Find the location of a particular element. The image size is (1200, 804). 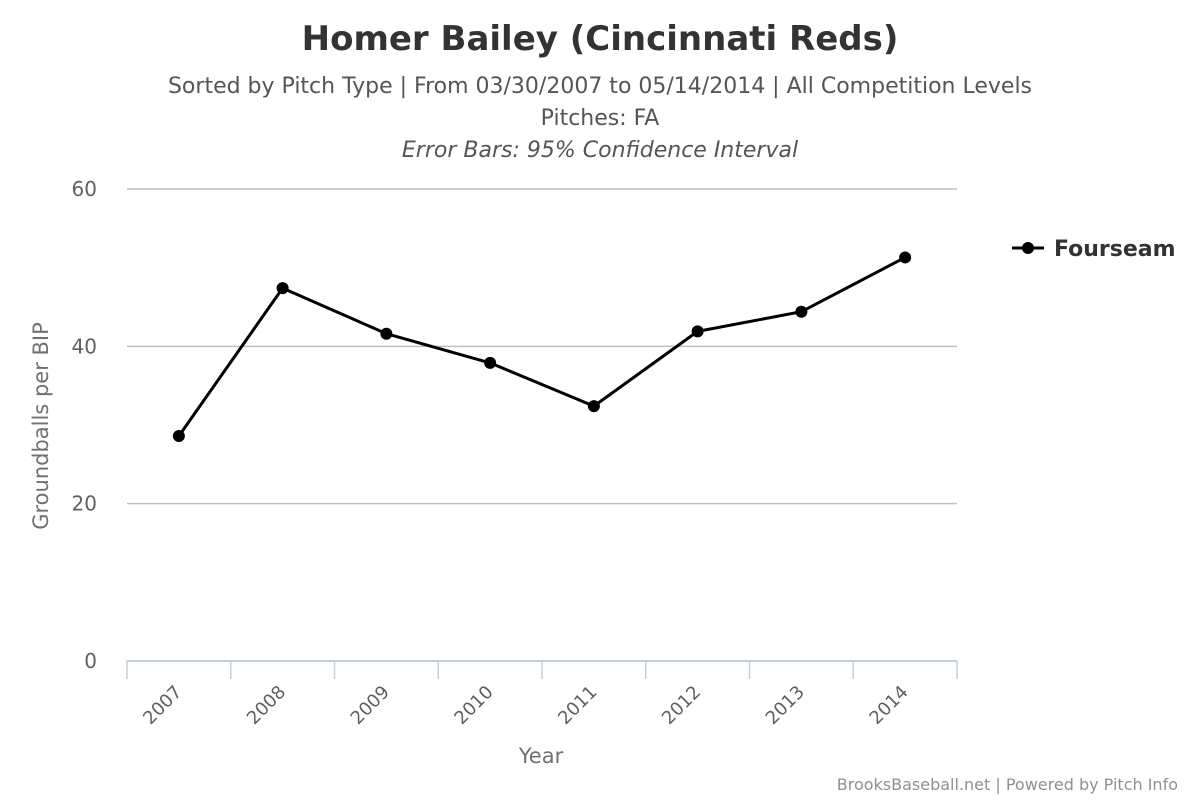

x-tick-label: 2008 is located at coordinates (266, 705).